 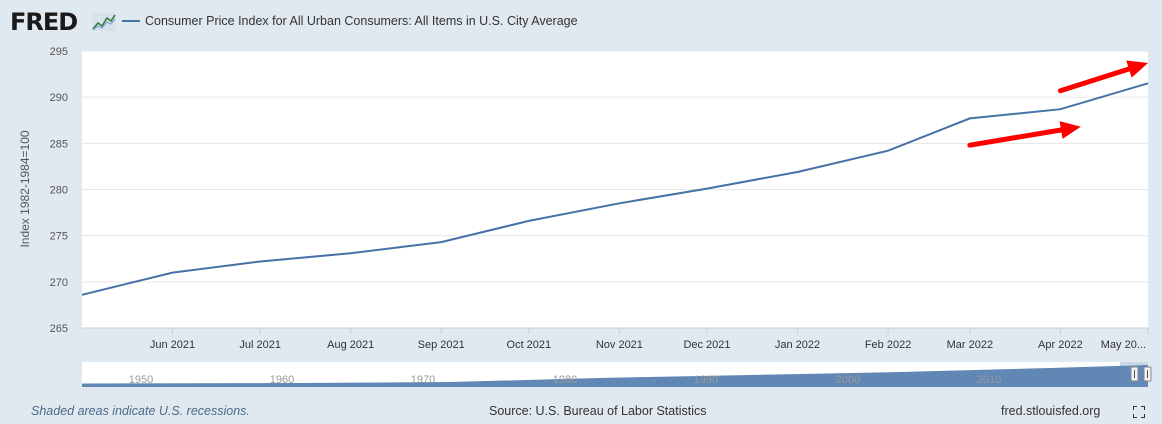 What do you see at coordinates (1057, 104) in the screenshot?
I see `annotation-arrows` at bounding box center [1057, 104].